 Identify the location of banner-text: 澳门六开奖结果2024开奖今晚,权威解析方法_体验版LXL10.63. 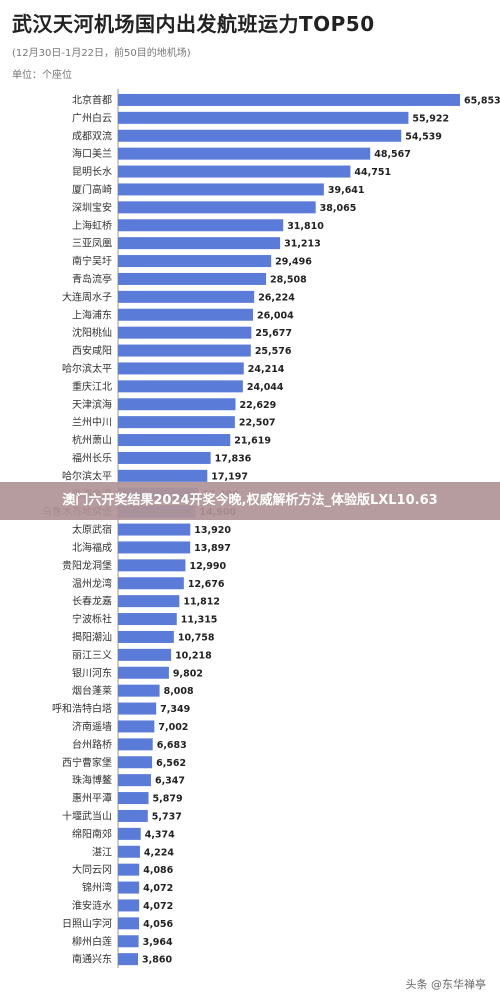
(250, 500).